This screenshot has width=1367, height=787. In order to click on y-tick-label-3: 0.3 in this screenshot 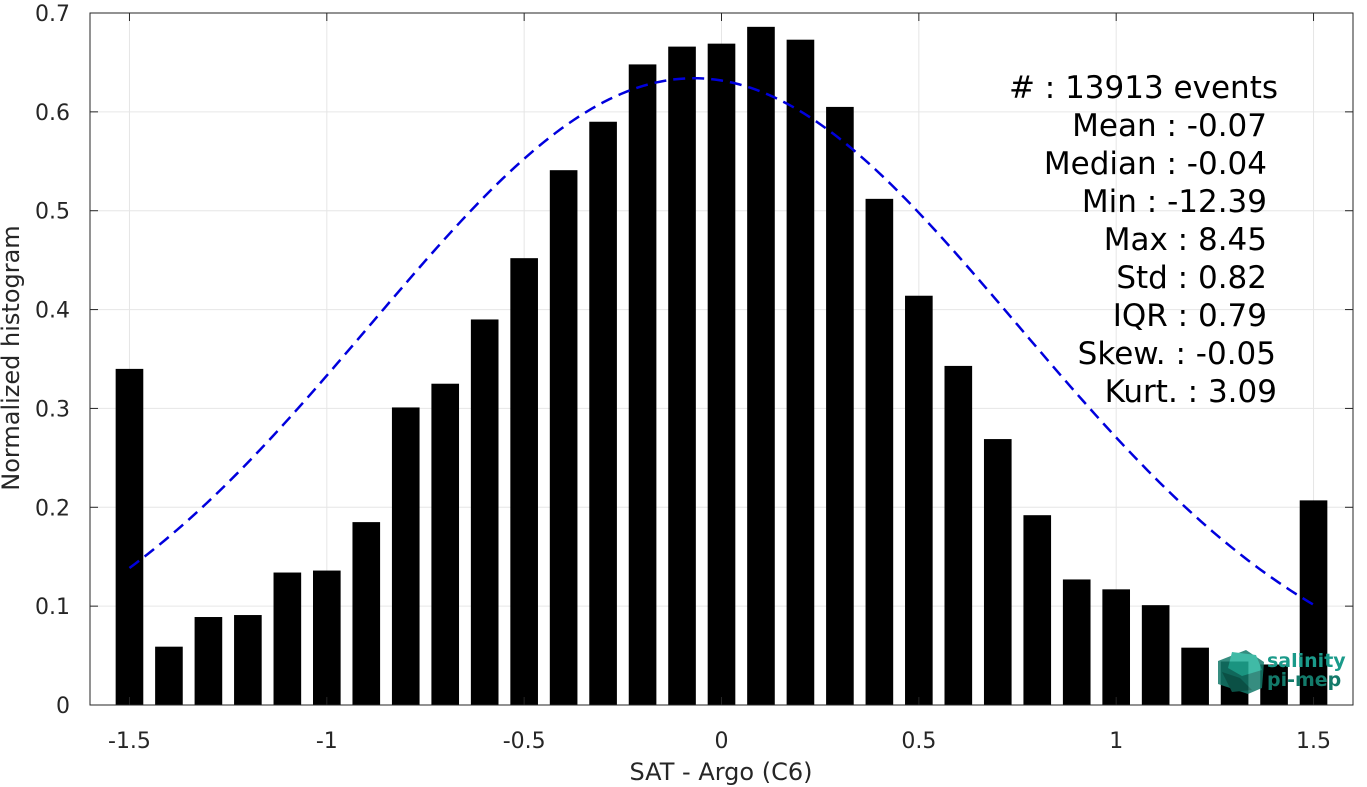, I will do `click(52, 409)`.